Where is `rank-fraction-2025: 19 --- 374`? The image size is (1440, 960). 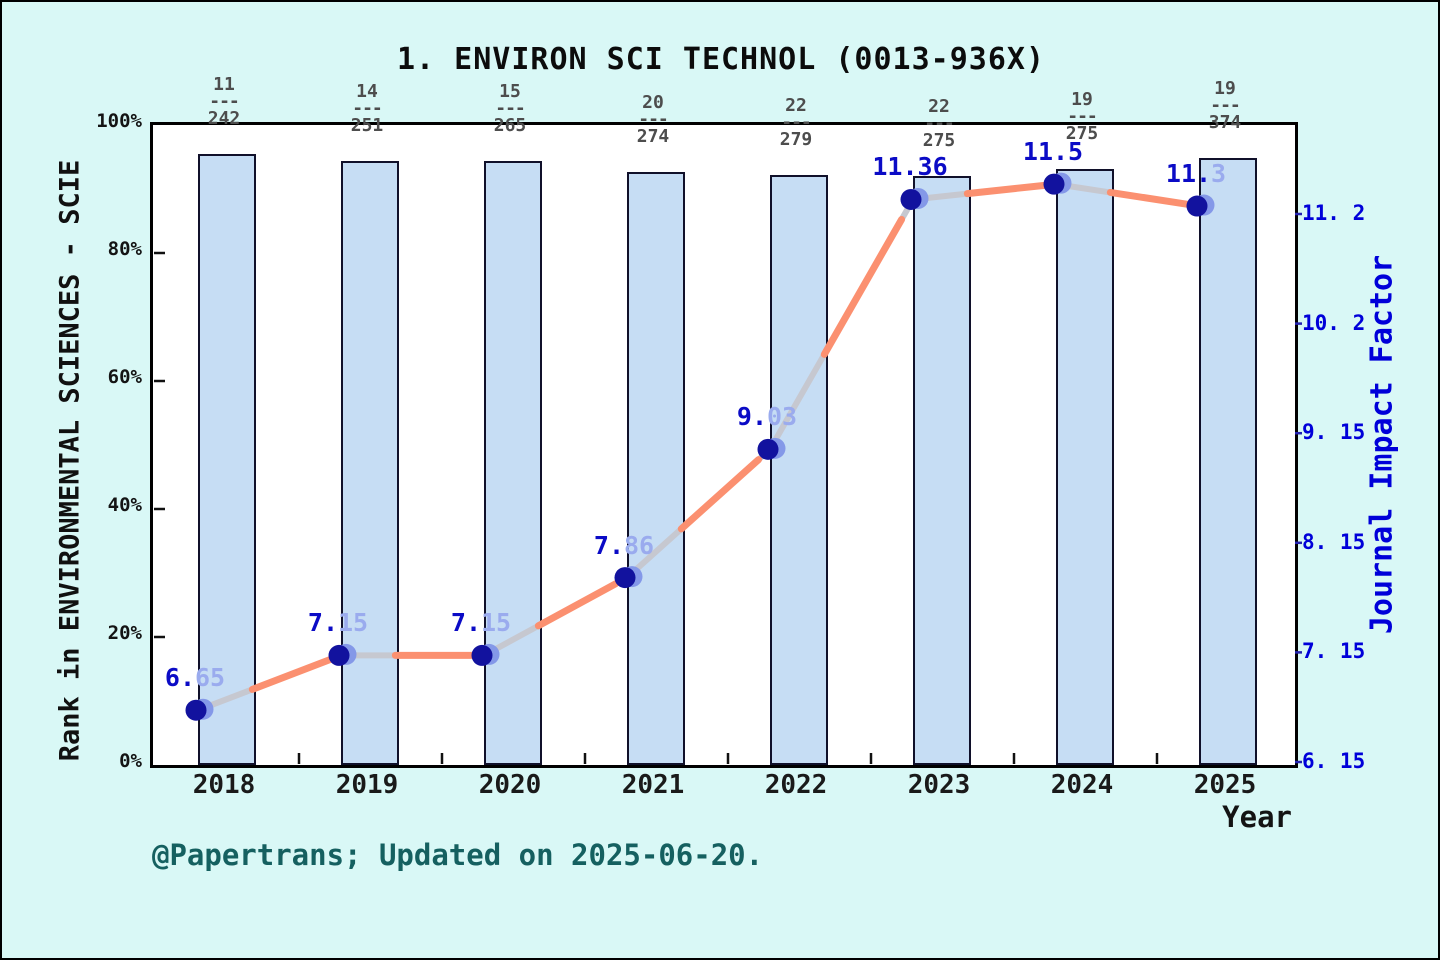
rank-fraction-2025: 19 --- 374 is located at coordinates (1225, 105).